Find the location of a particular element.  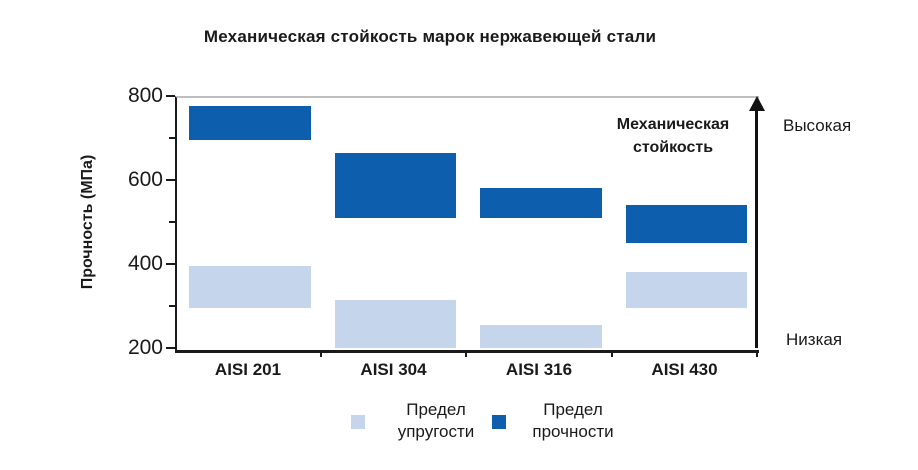

legend-label-tensile-strength: Предел прочности is located at coordinates (573, 420).